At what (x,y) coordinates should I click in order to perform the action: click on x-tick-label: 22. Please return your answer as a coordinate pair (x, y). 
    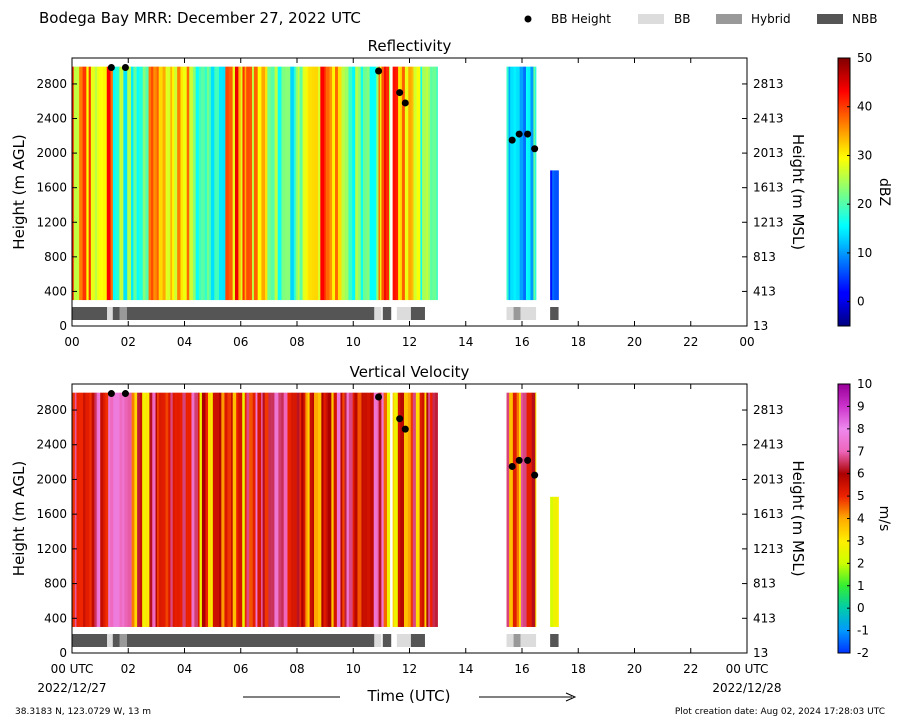
    Looking at the image, I should click on (690, 342).